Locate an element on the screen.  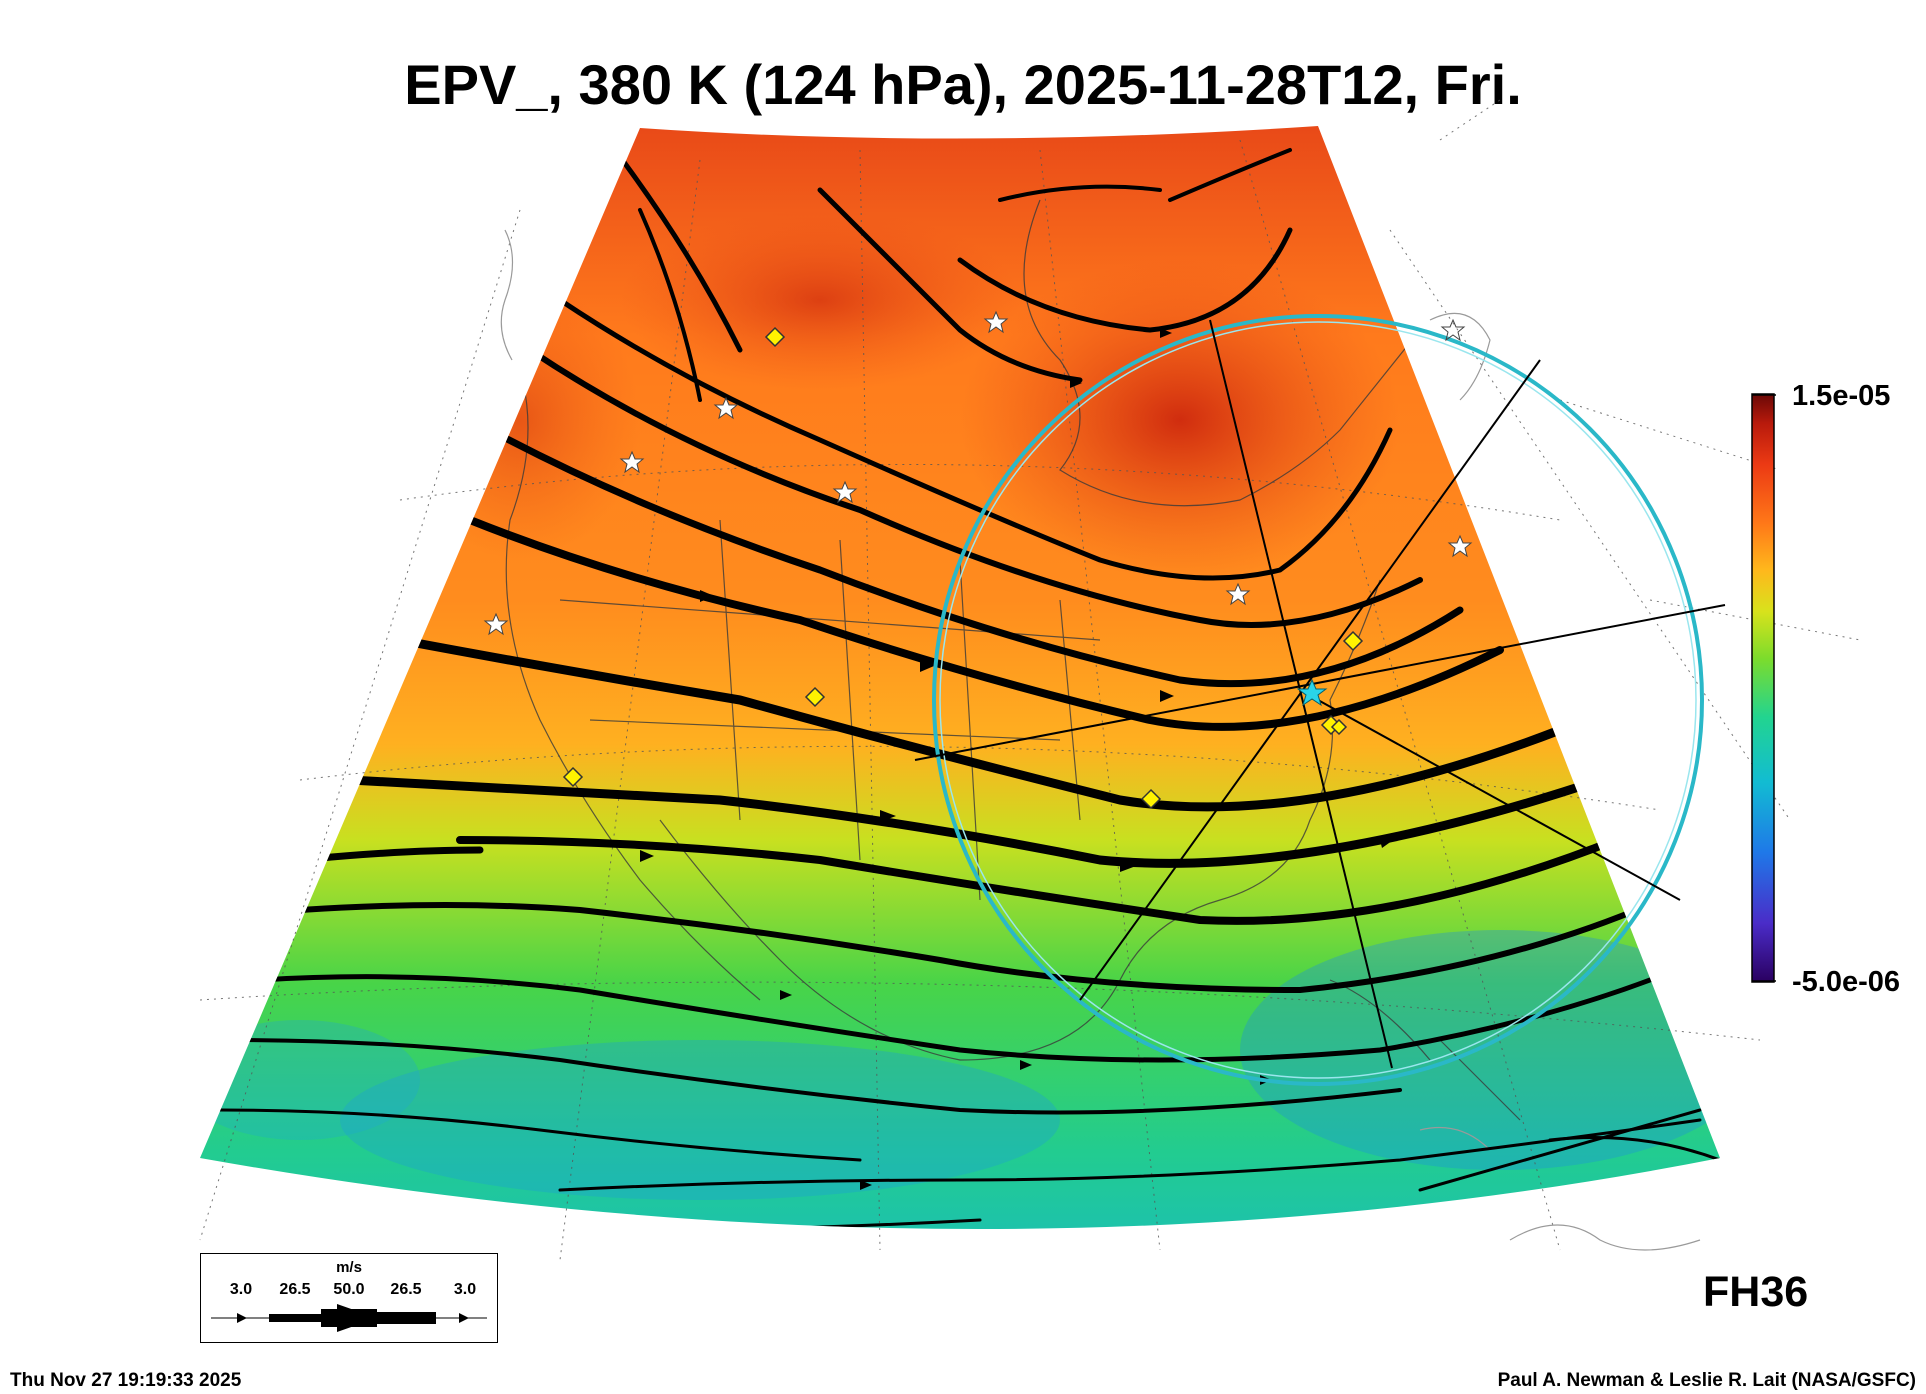
colorbar is located at coordinates (1763, 688).